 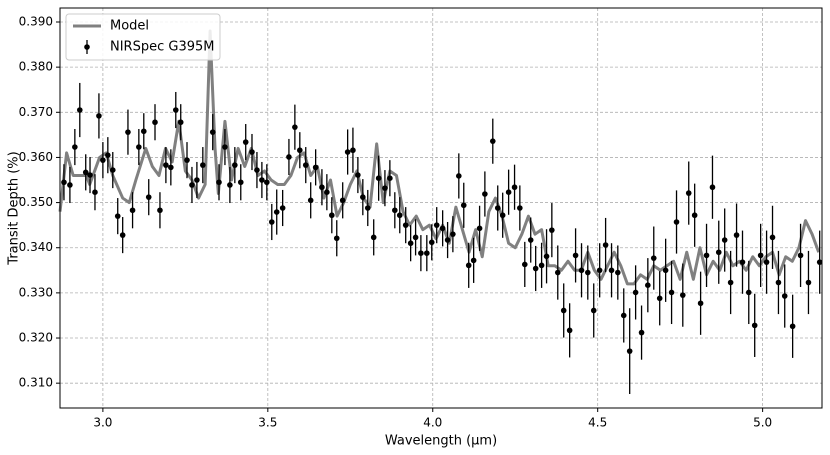 What do you see at coordinates (36, 67) in the screenshot?
I see `y-tick-label: 0.380` at bounding box center [36, 67].